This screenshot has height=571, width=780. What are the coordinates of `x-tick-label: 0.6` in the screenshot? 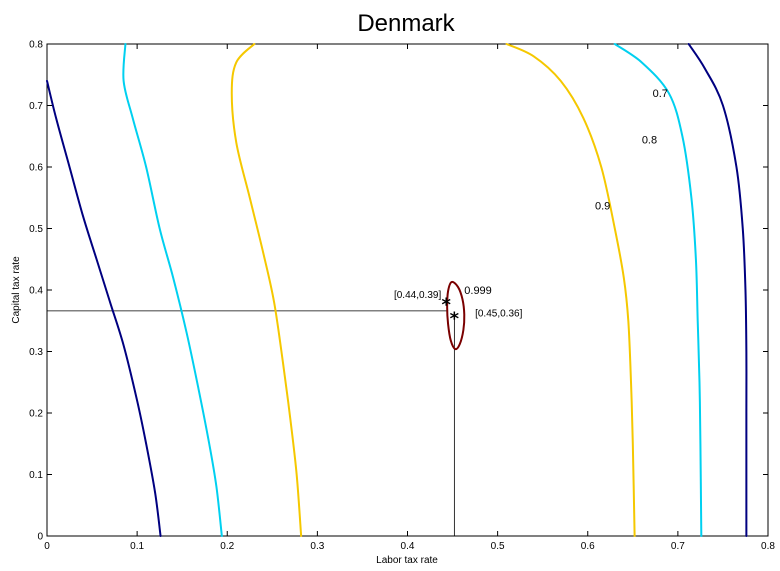 It's located at (588, 546).